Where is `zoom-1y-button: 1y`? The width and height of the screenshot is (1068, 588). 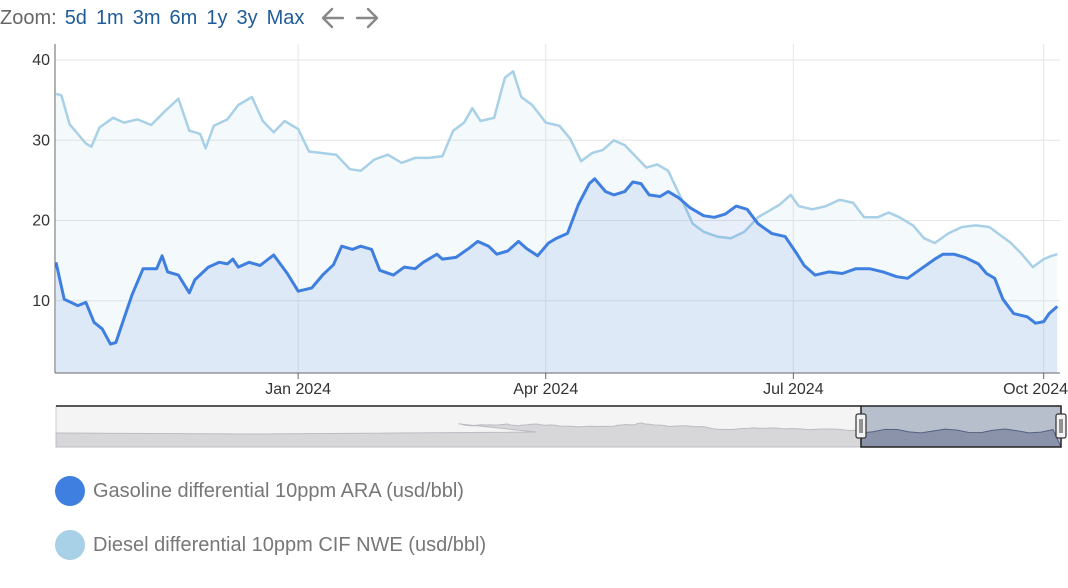 zoom-1y-button: 1y is located at coordinates (217, 17).